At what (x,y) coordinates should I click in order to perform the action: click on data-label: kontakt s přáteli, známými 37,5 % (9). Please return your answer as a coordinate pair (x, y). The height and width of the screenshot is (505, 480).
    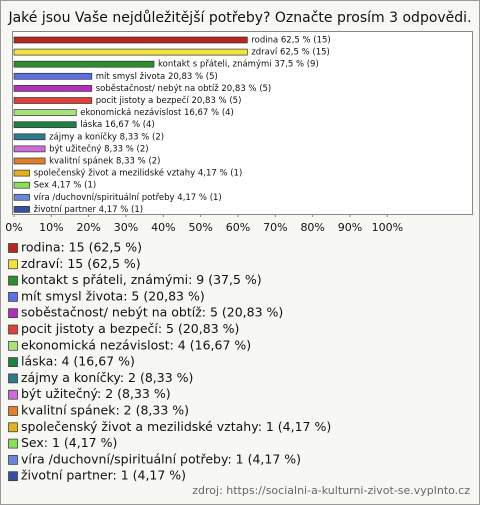
    Looking at the image, I should click on (238, 65).